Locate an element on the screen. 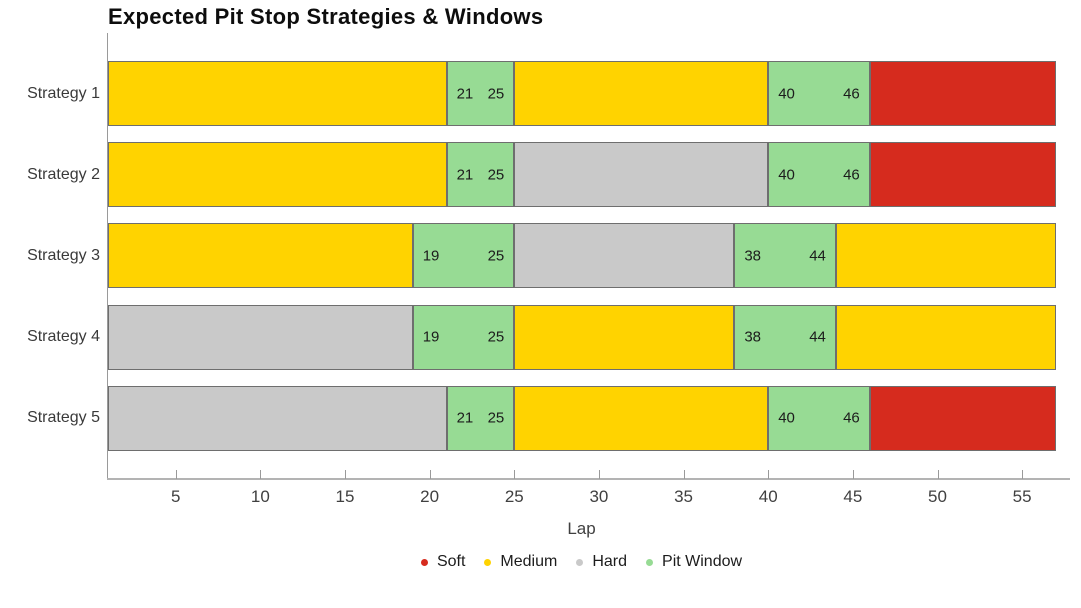  legend: Soft Medium Hard Pit Window is located at coordinates (581, 562).